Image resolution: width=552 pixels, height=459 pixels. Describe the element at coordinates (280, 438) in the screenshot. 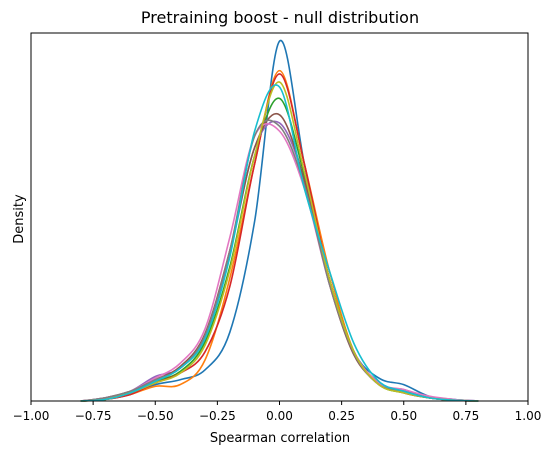

I see `x-axis-label: Spearman correlation` at that location.